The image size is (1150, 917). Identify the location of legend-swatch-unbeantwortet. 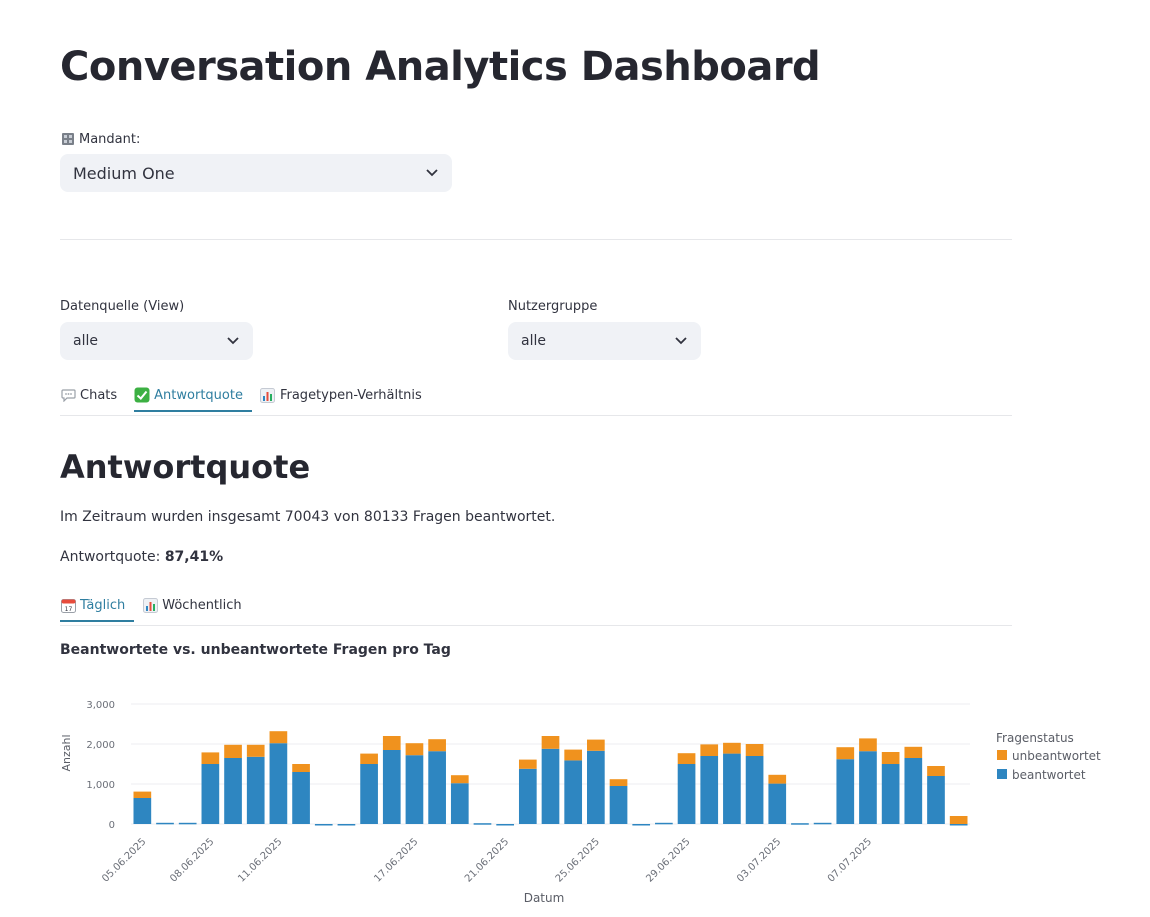
(1002, 755).